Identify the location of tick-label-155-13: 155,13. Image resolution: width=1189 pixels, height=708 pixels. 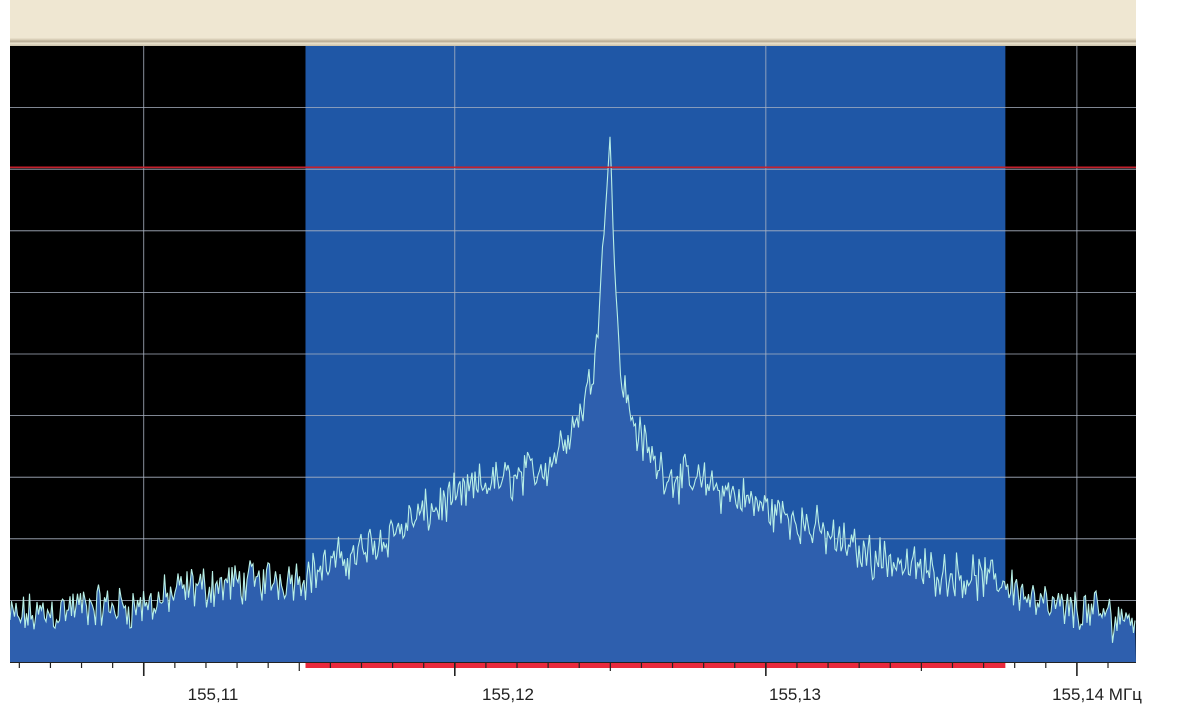
(795, 694).